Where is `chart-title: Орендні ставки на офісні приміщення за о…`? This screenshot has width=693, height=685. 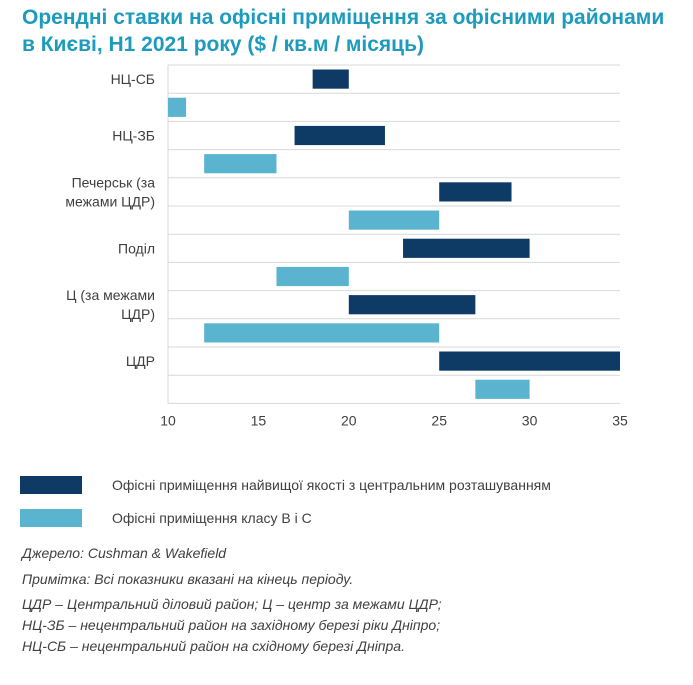 chart-title: Орендні ставки на офісні приміщення за о… is located at coordinates (343, 31).